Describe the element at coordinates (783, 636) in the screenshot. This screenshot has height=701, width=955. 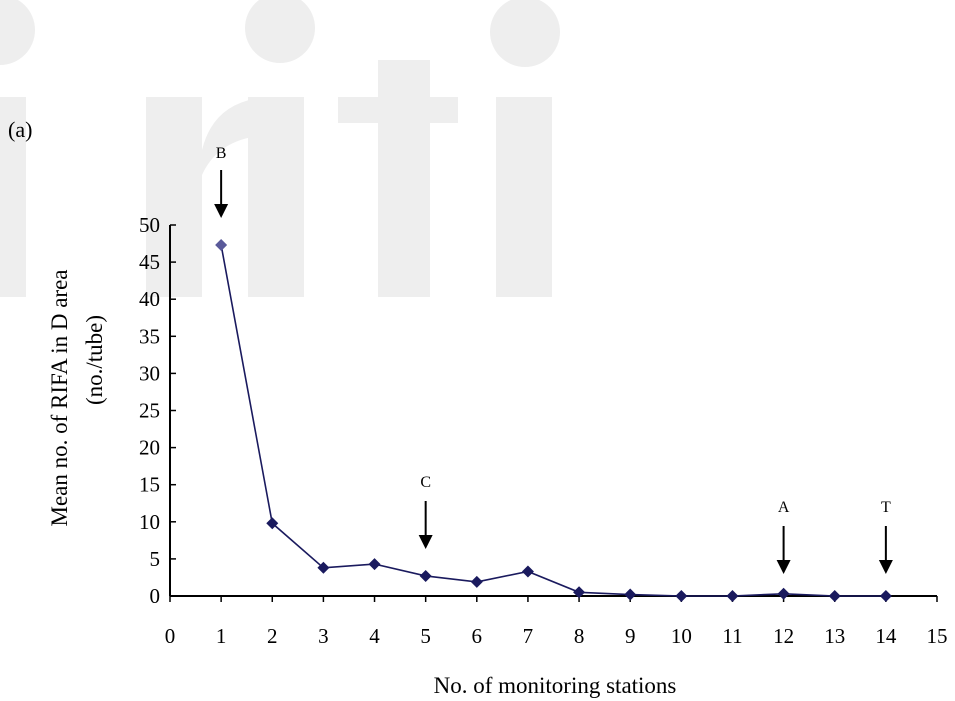
I see `x-tick-label: 12` at that location.